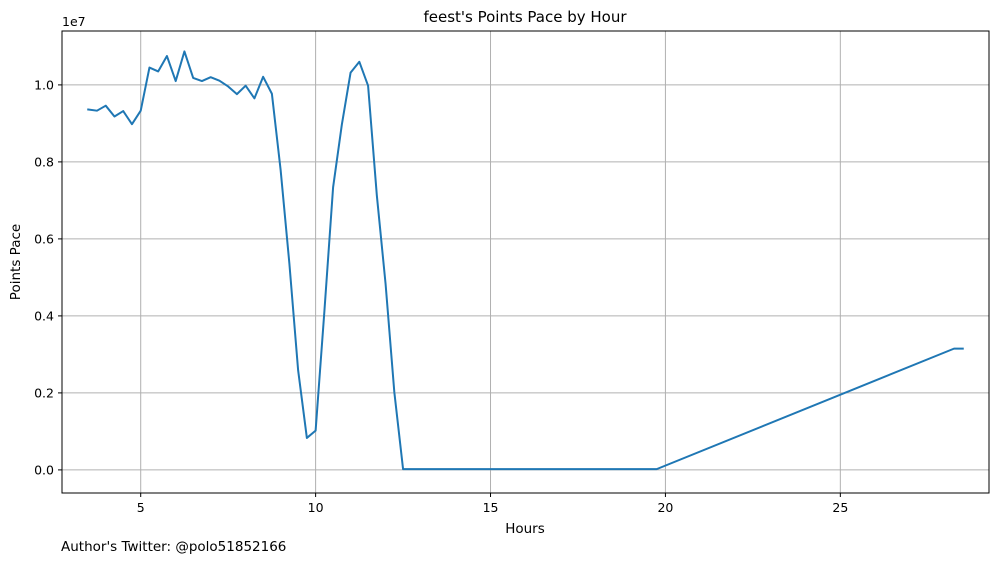  Describe the element at coordinates (525, 17) in the screenshot. I see `chart-title: feest's Points Pace by Hour` at that location.